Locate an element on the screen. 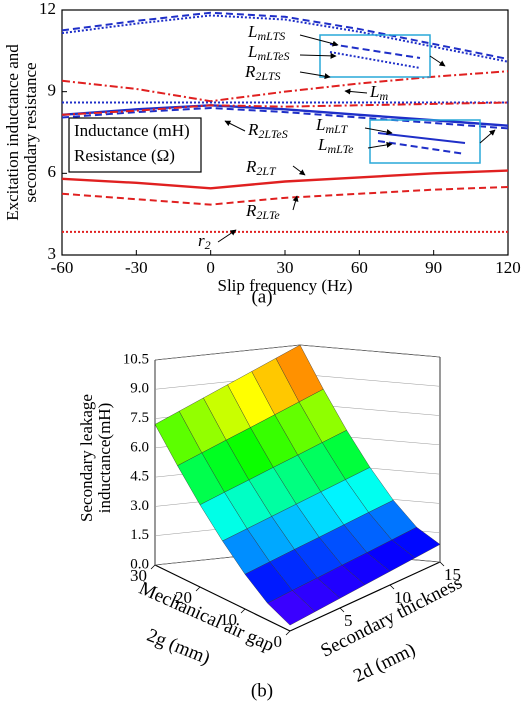 This screenshot has width=524, height=710. x-tick-label: 90 is located at coordinates (433, 267).